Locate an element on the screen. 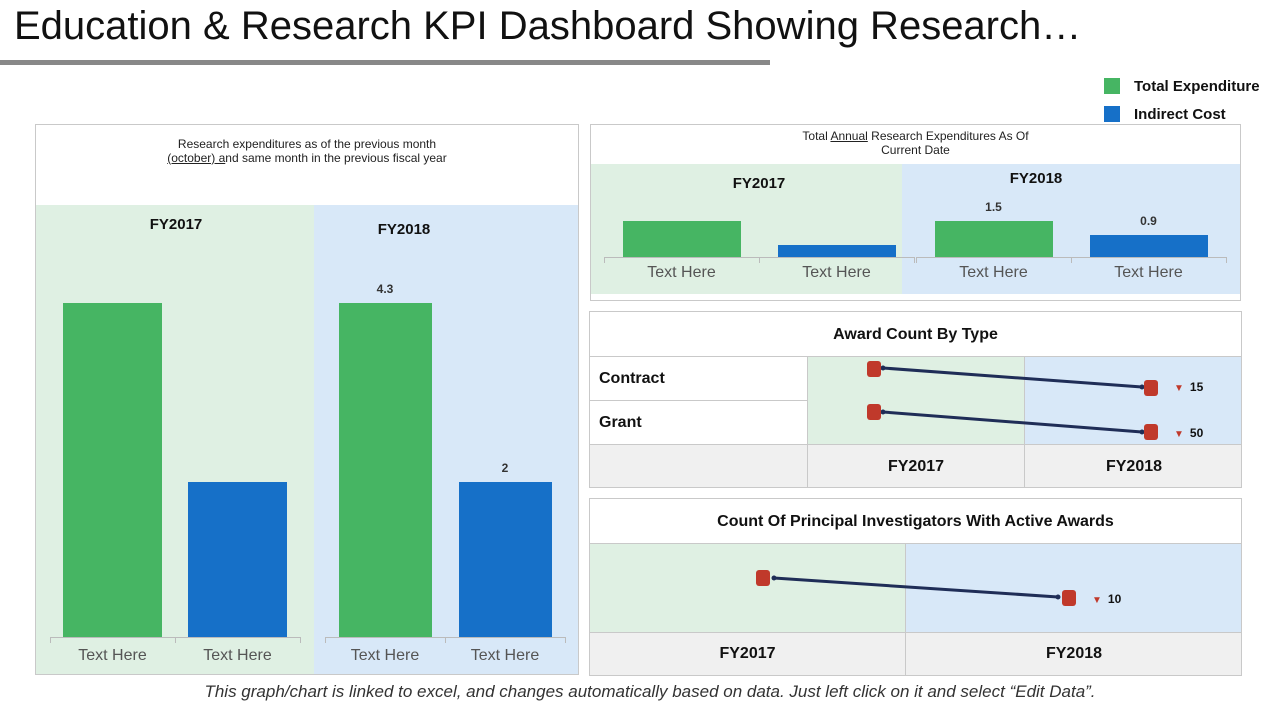  chart-legend: Total Expenditure Indirect Cost is located at coordinates (1182, 100).